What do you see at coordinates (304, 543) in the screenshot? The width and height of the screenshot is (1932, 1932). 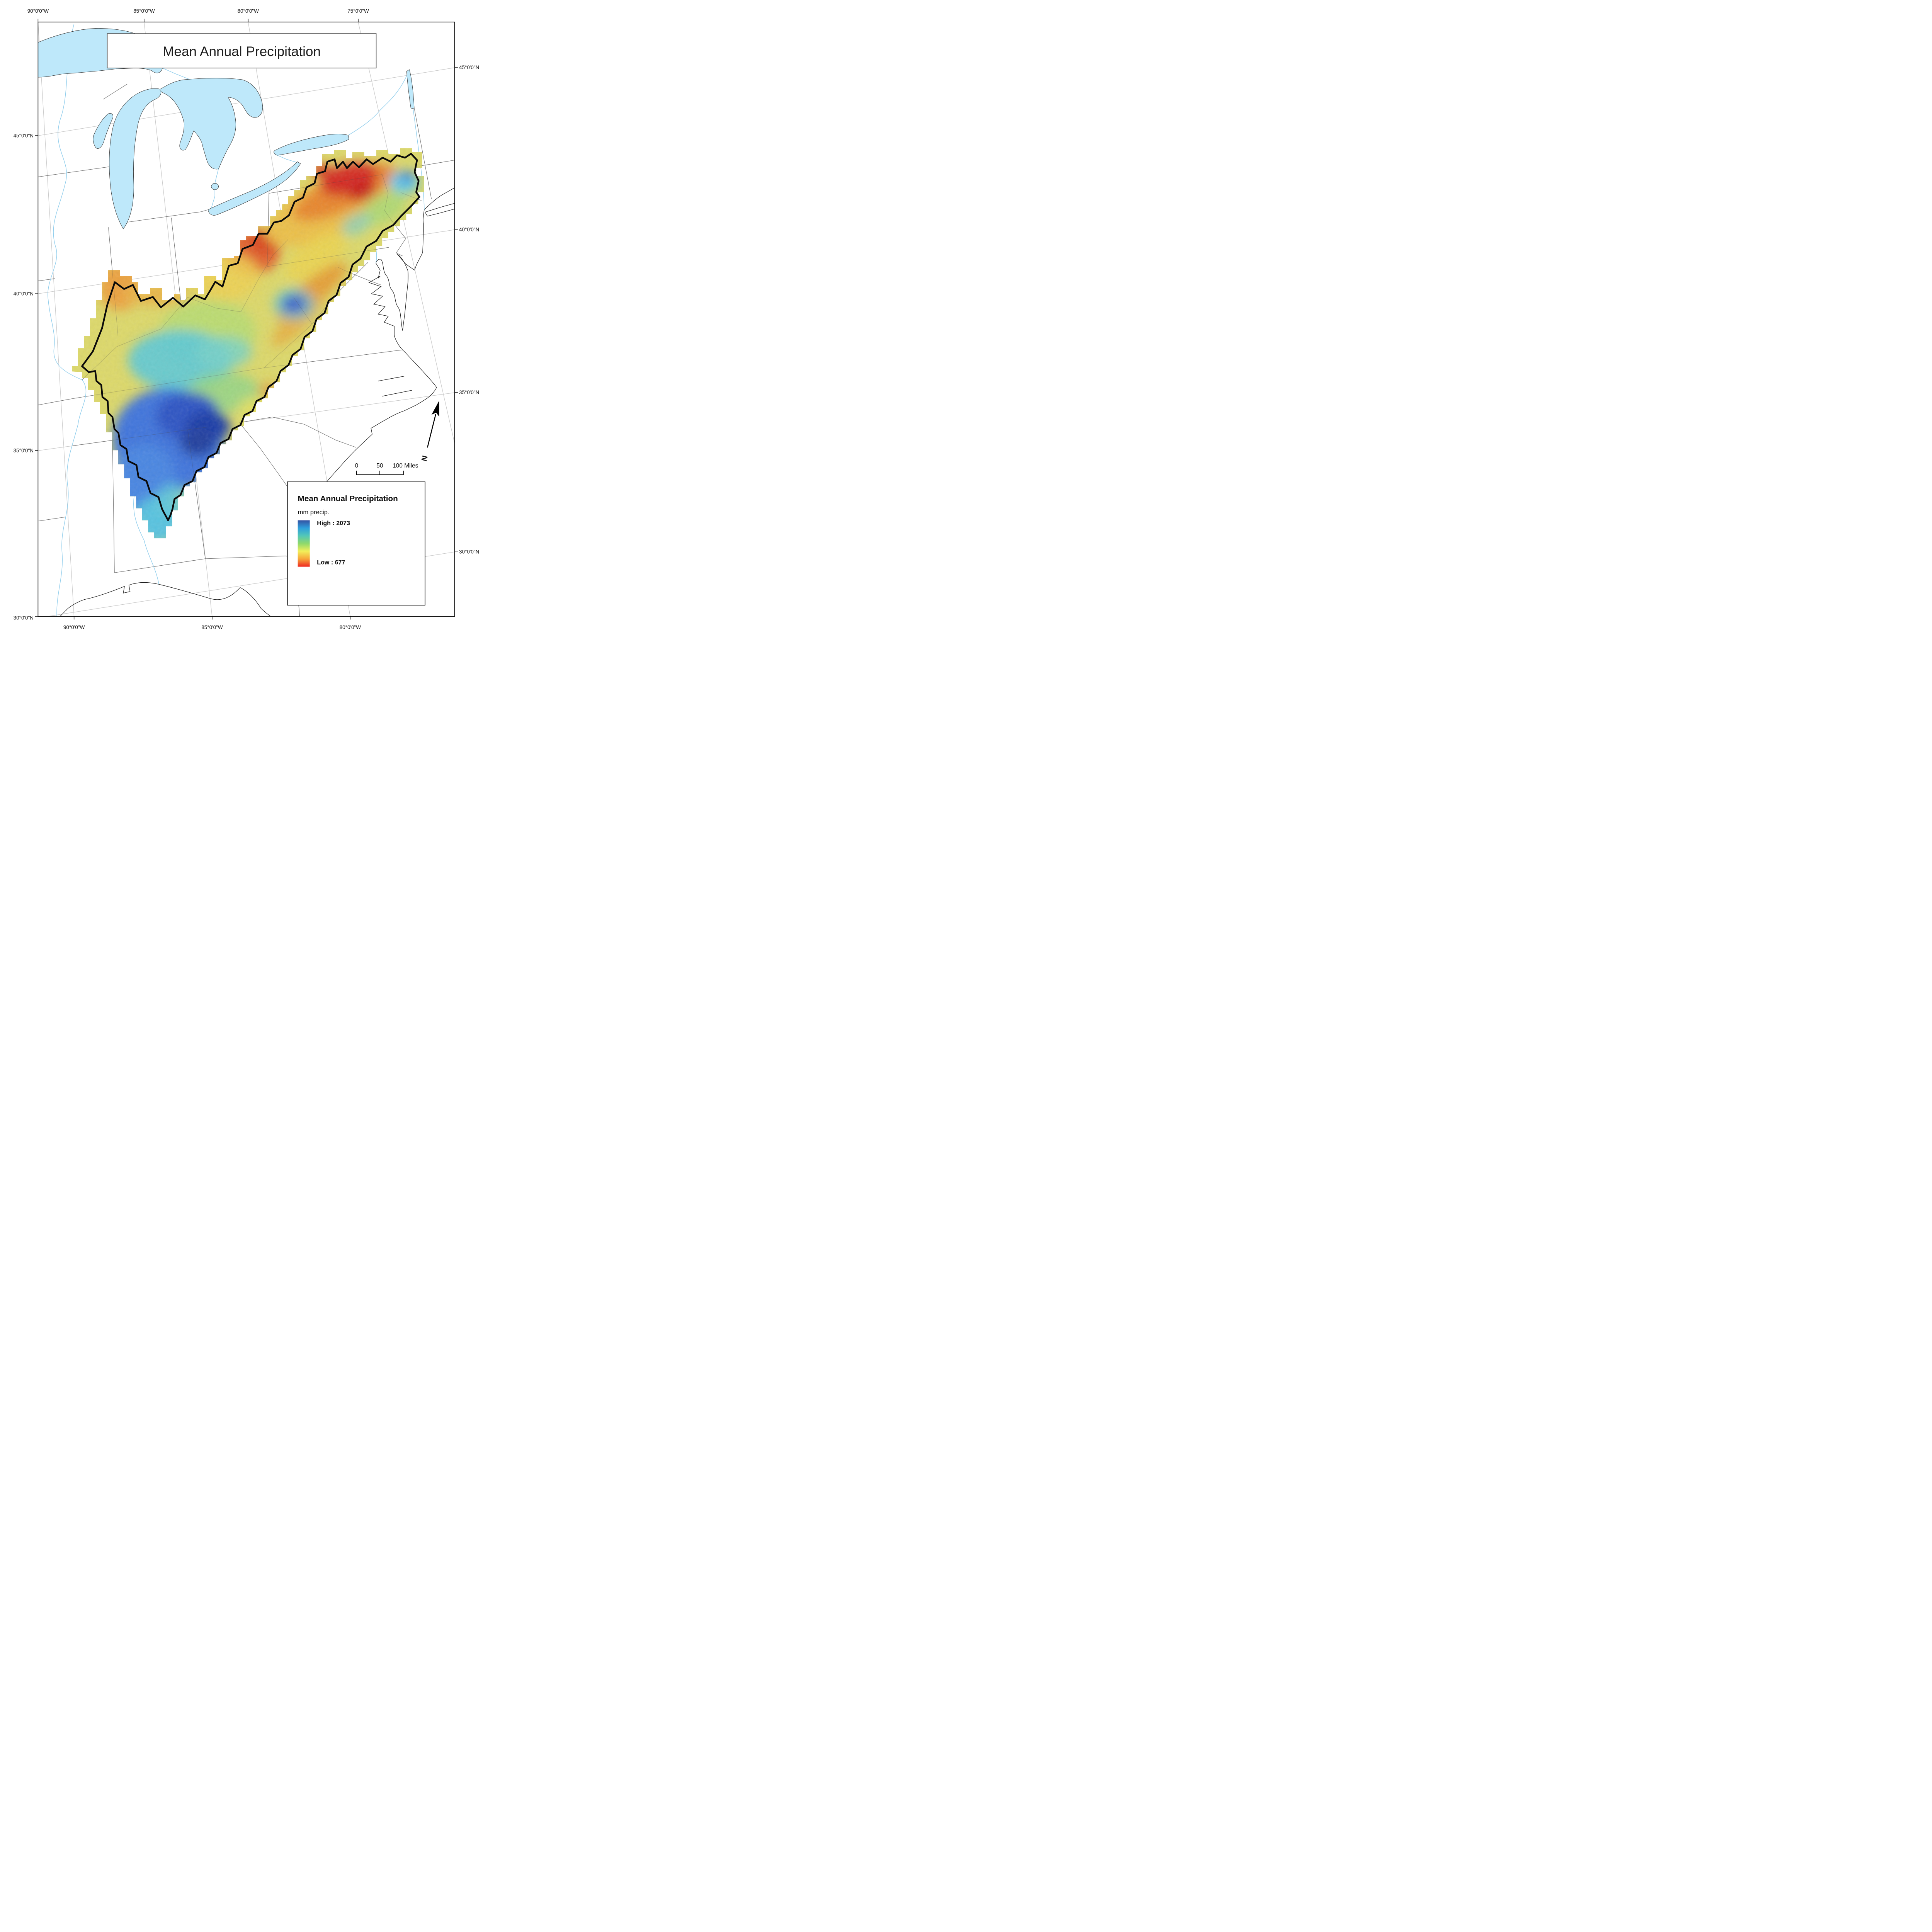 I see `legend-color-ramp` at bounding box center [304, 543].